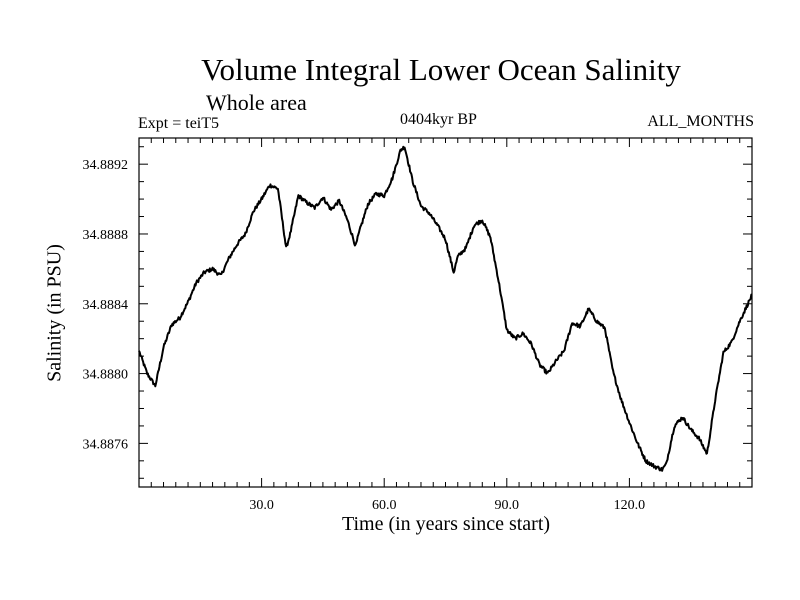 The width and height of the screenshot is (800, 600). I want to click on months-label: ALL_MONTHS, so click(700, 121).